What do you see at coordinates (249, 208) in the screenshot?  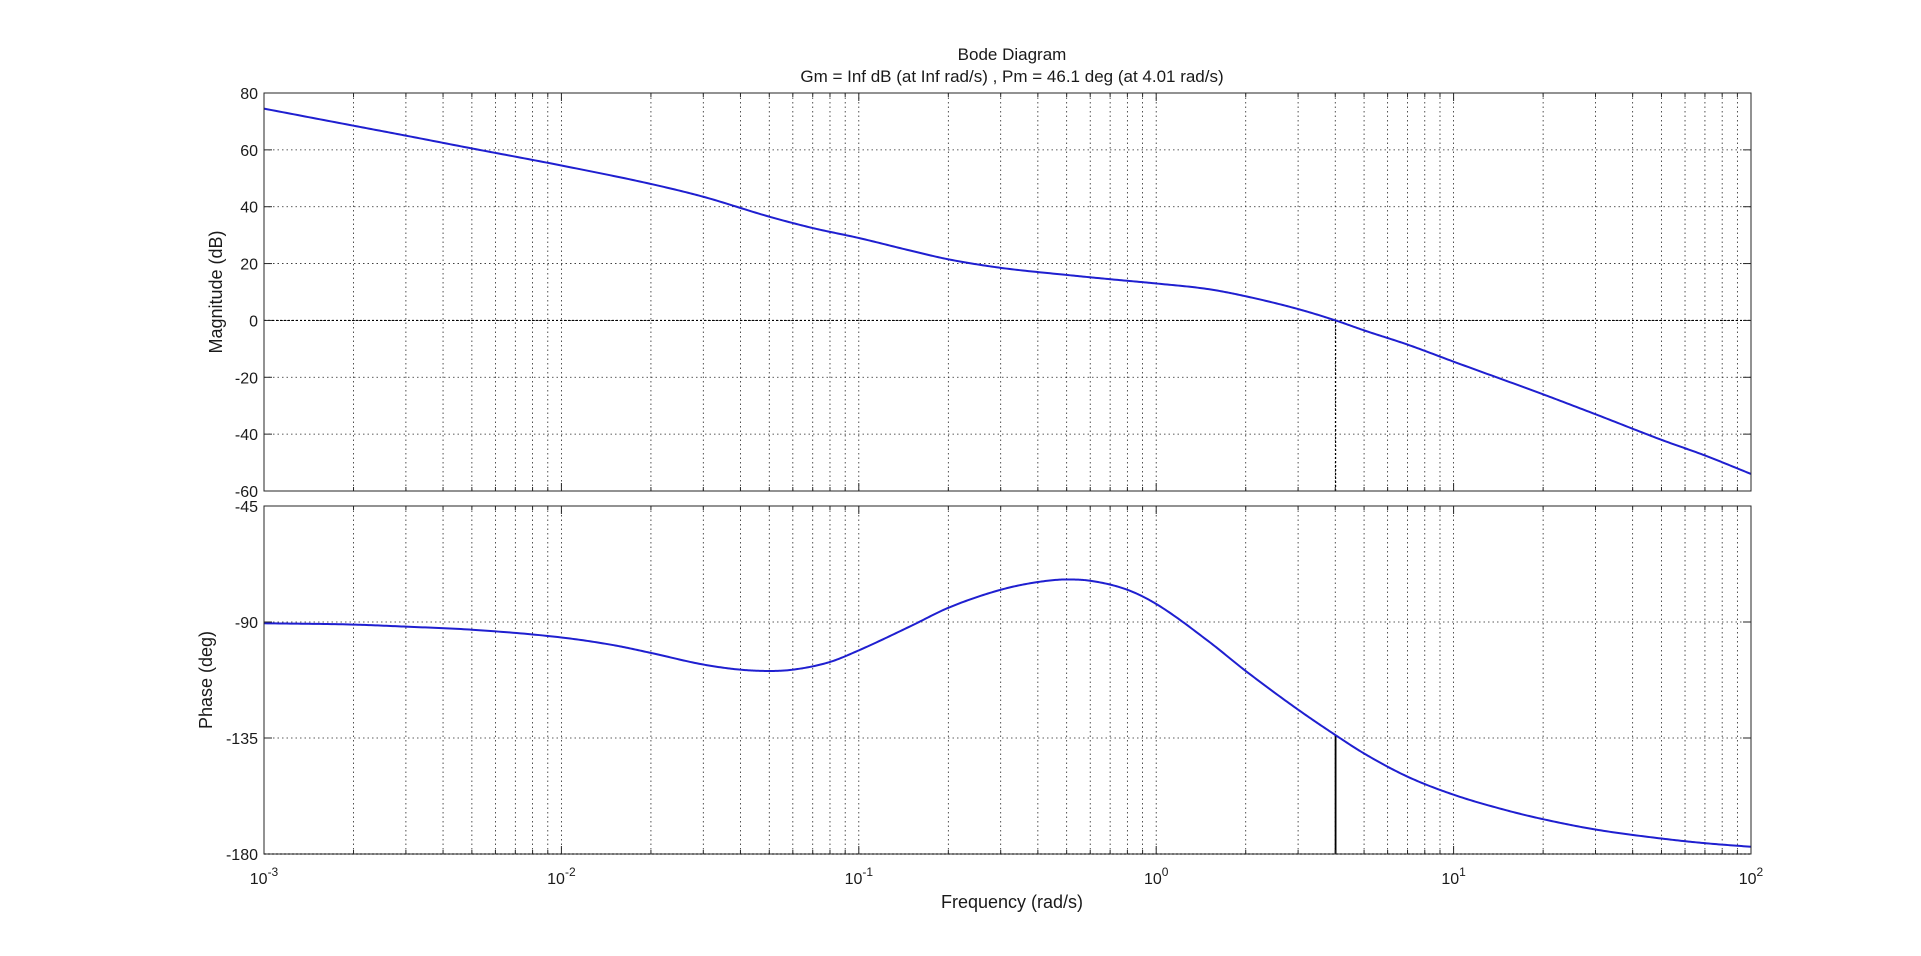 I see `y-tick-label-2: 40` at bounding box center [249, 208].